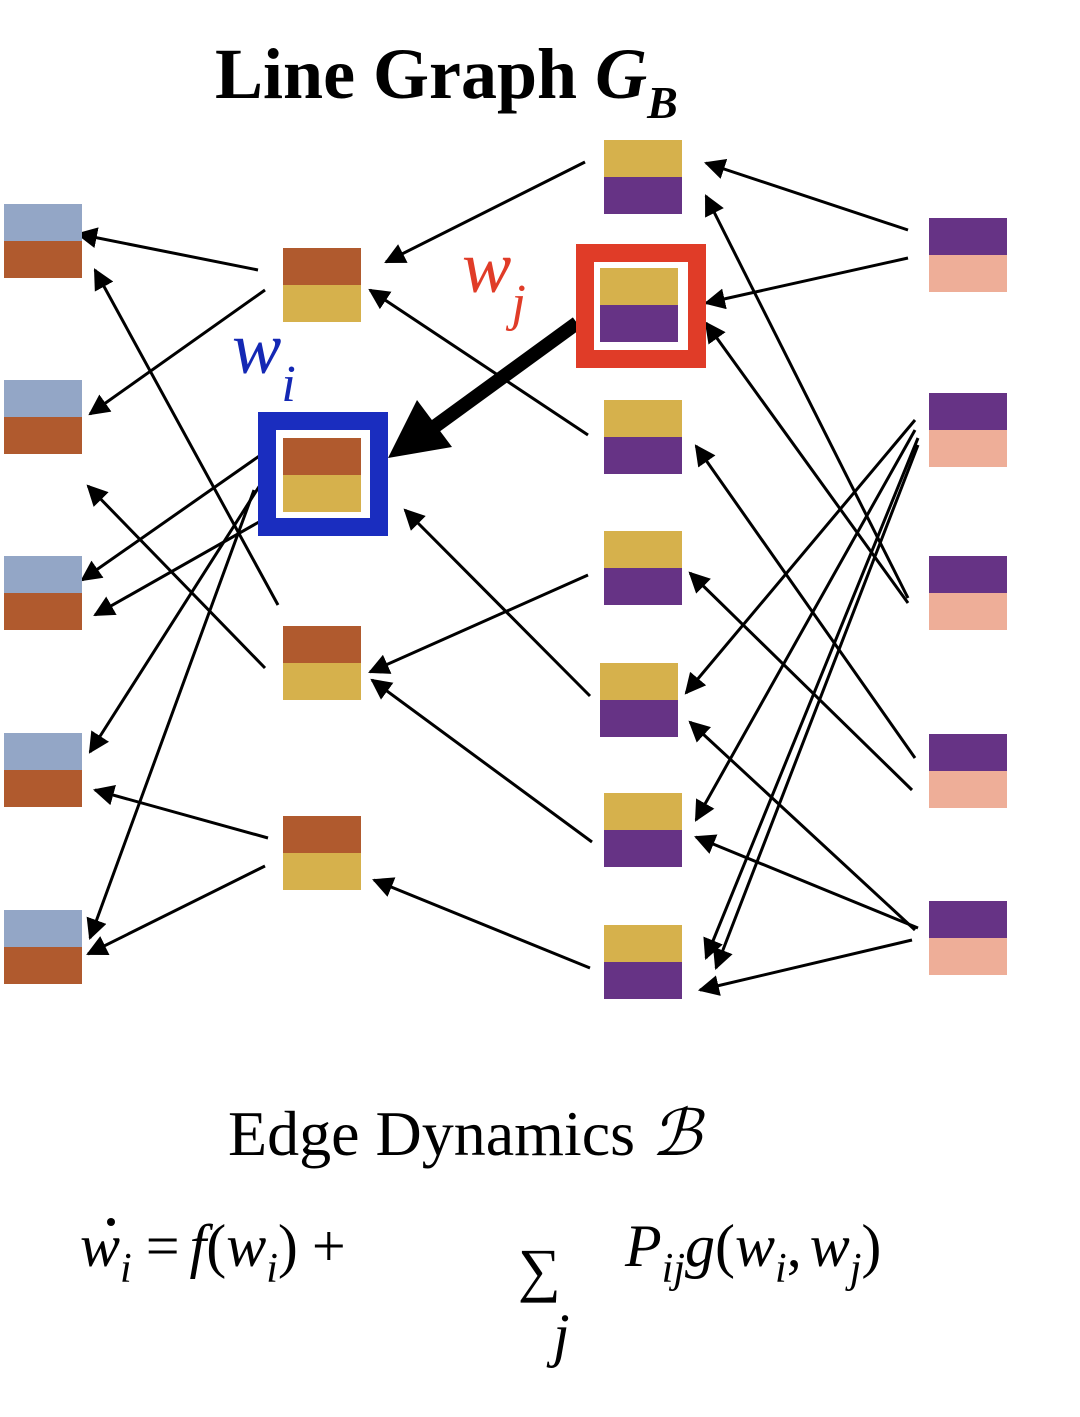 The height and width of the screenshot is (1417, 1080). I want to click on eq-sum-symbol: ∑, so click(539, 1270).